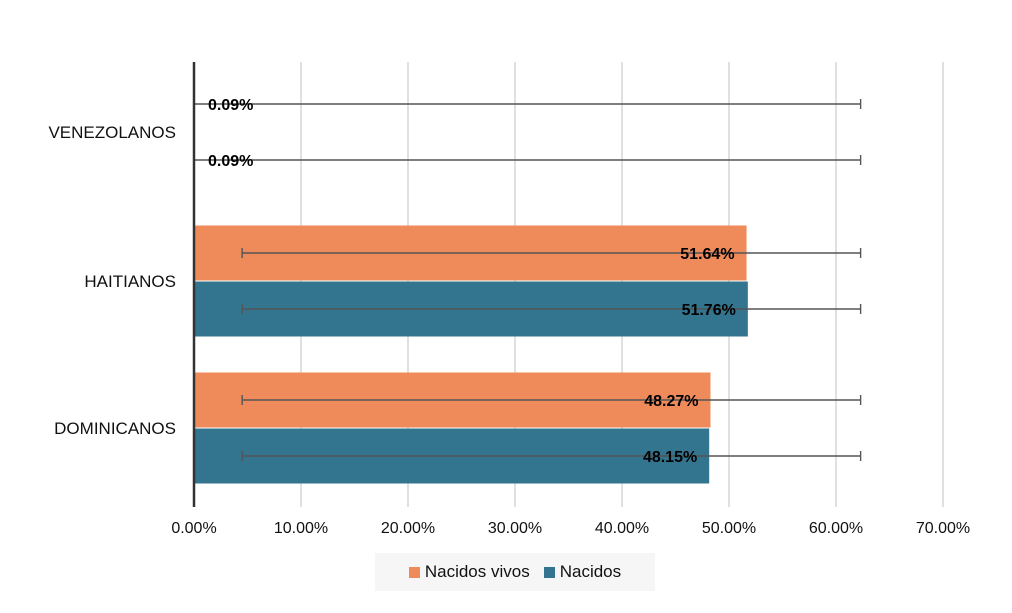  I want to click on x-tick-label: 40.00%, so click(622, 528).